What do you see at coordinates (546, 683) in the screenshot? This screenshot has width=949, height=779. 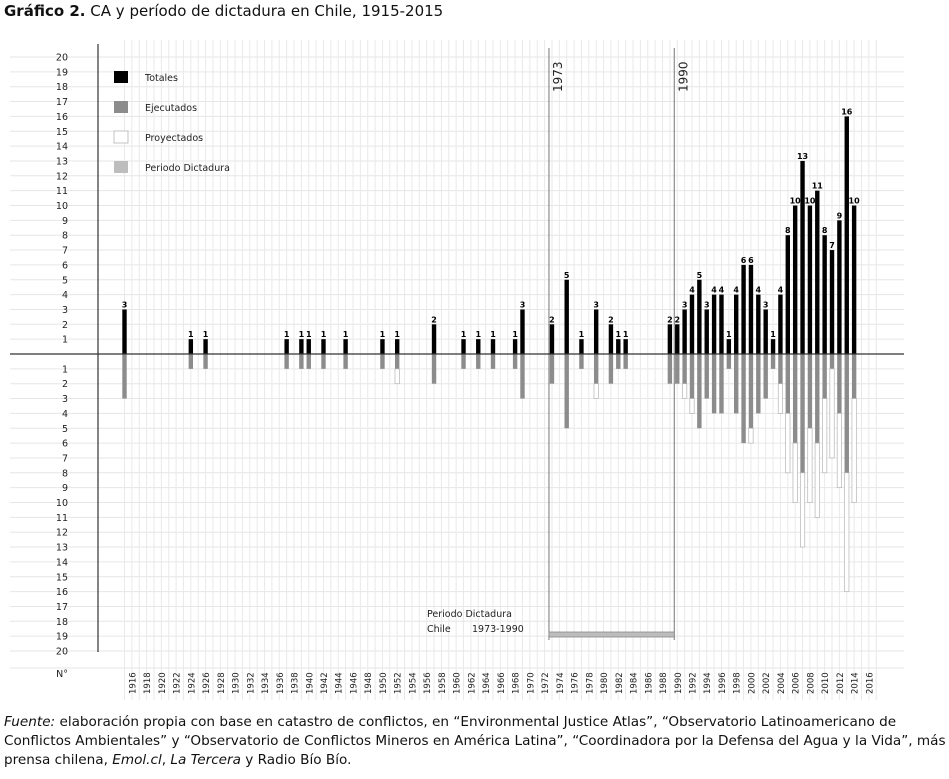 I see `x-tick-label: 1972` at bounding box center [546, 683].